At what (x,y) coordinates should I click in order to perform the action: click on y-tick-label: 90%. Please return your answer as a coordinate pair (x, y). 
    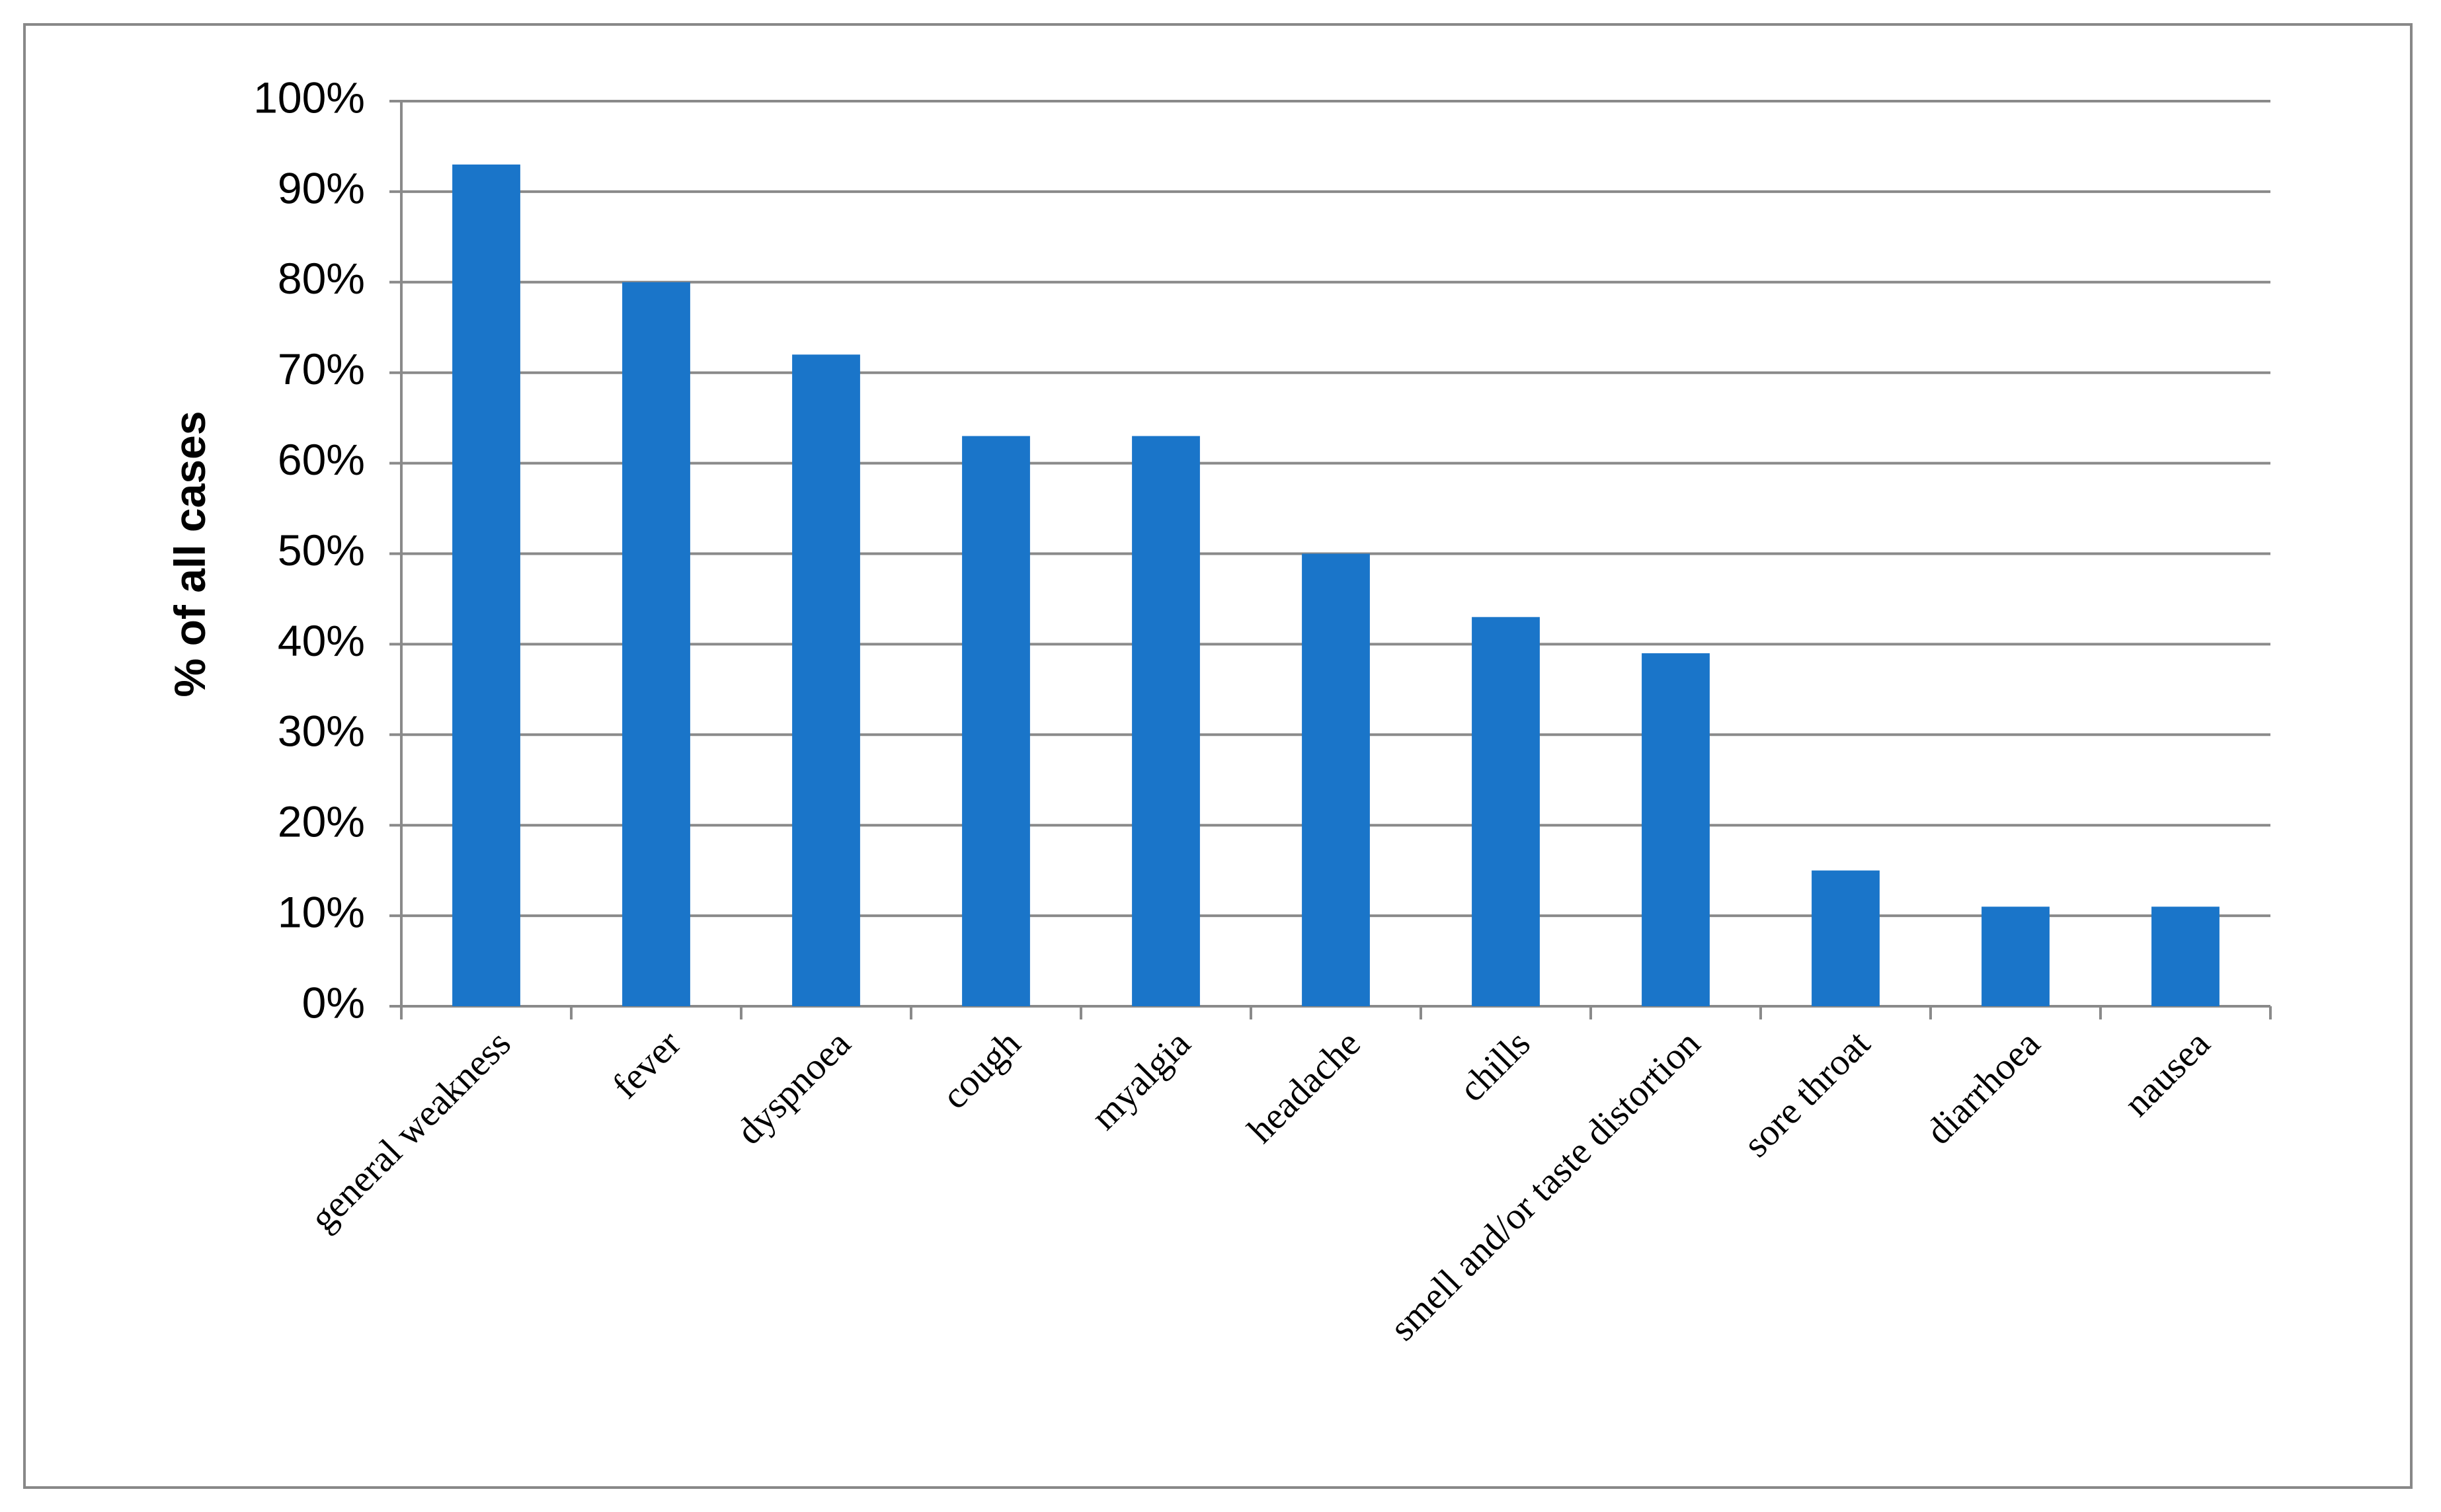
    Looking at the image, I should click on (321, 188).